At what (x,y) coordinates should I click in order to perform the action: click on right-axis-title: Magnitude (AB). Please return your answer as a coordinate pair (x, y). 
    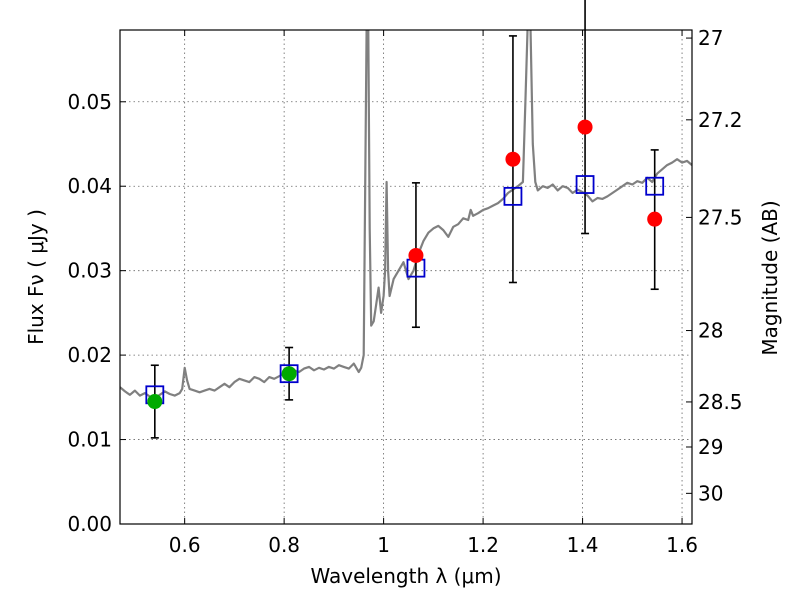
    Looking at the image, I should click on (770, 277).